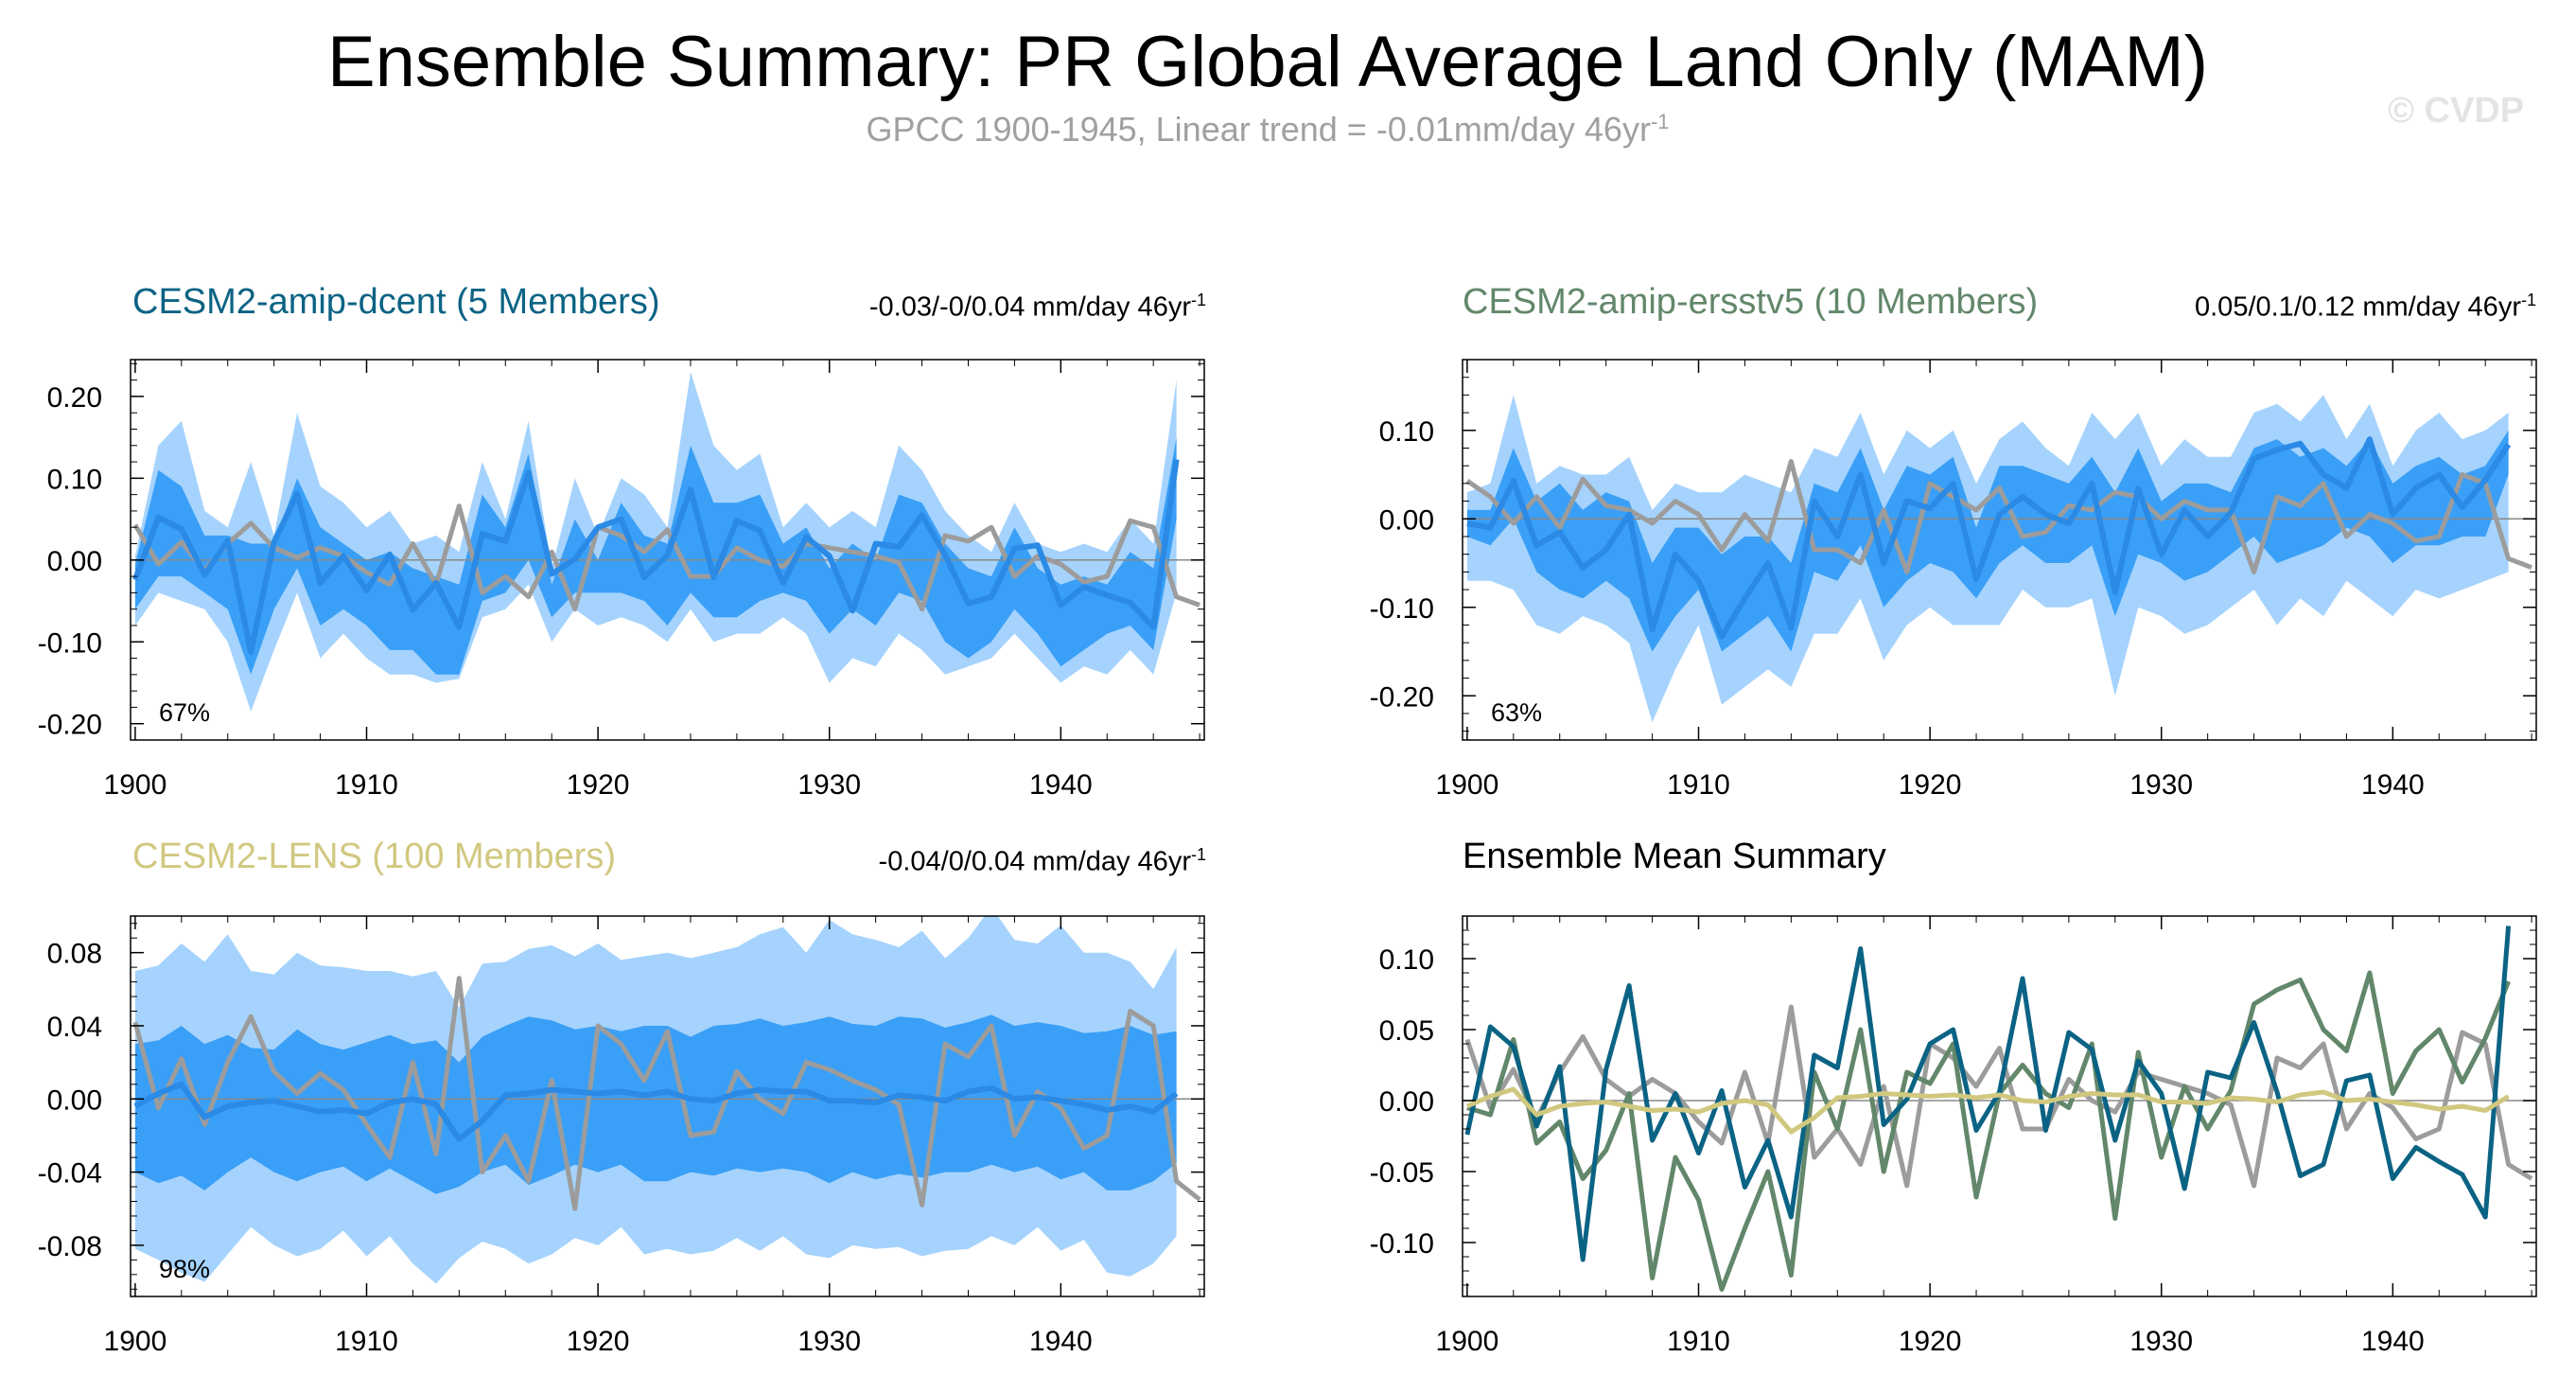  What do you see at coordinates (366, 785) in the screenshot?
I see `panel-1-xtick-label: 1910` at bounding box center [366, 785].